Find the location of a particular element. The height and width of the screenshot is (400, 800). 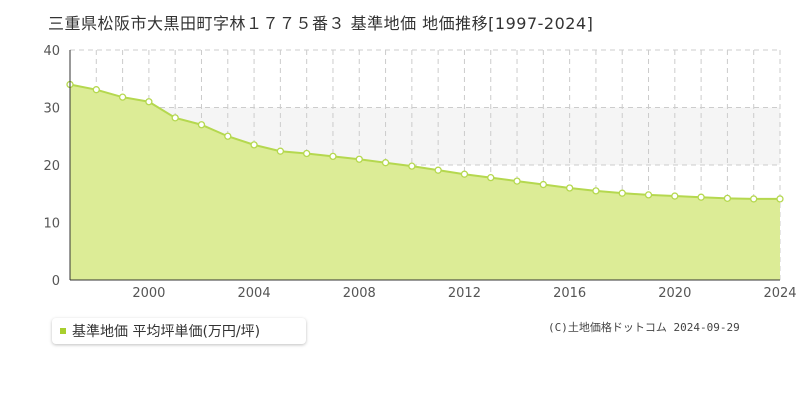

chart-title: 三重県松阪市大黒田町字林１７７５番３ 基準地価 地価推移[1997-2024] is located at coordinates (321, 23).